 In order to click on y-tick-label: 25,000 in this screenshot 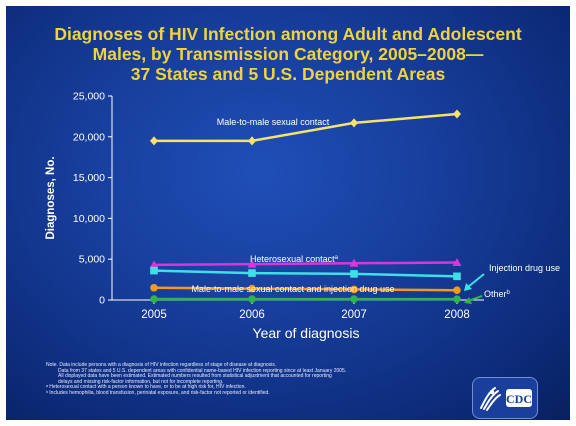, I will do `click(89, 97)`.